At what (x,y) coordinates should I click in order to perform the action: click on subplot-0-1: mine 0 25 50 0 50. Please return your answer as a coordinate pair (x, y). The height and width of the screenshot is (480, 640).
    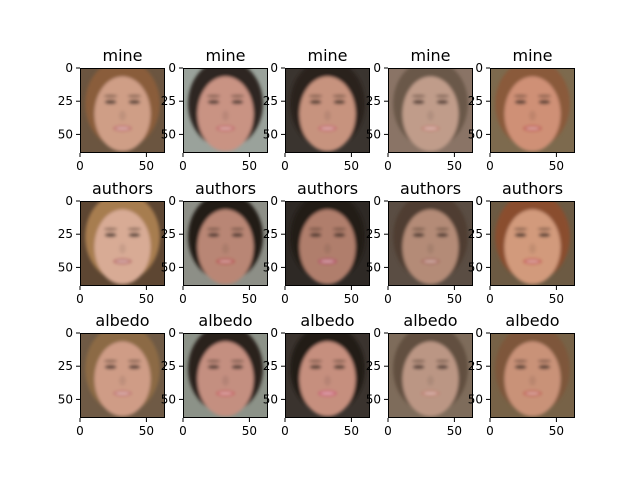
    Looking at the image, I should click on (214, 109).